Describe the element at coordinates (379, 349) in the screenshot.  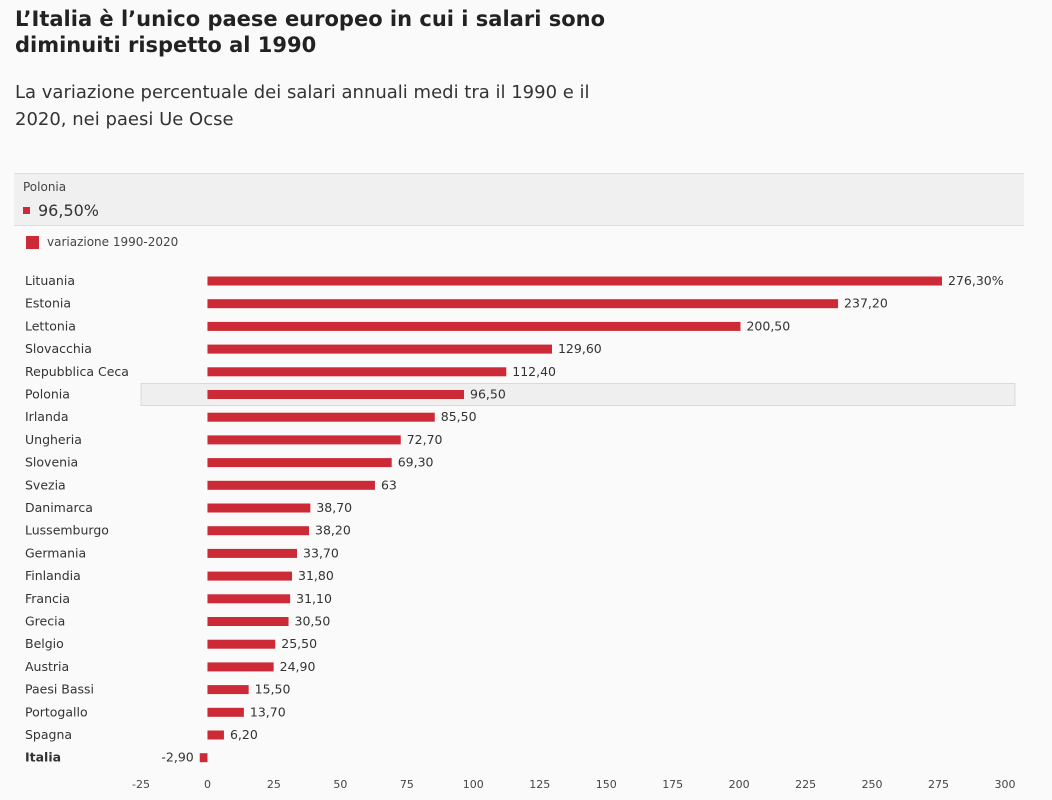
I see `bar-slovacchia` at that location.